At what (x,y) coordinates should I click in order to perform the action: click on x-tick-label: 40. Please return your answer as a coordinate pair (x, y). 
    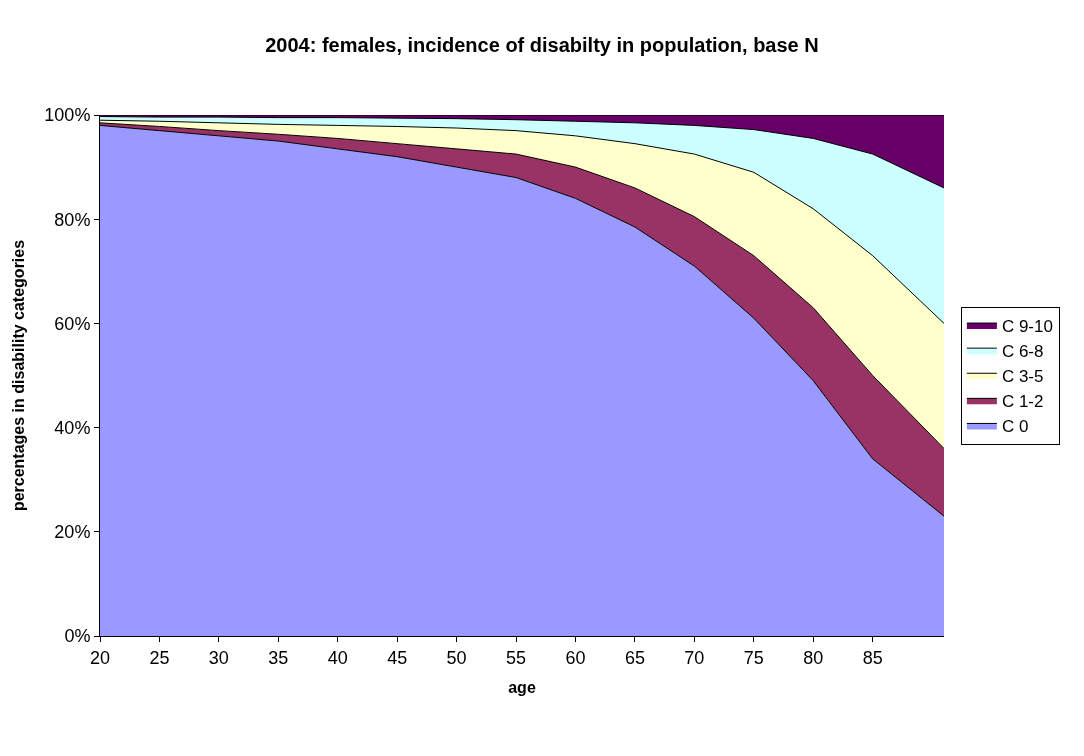
    Looking at the image, I should click on (337, 657).